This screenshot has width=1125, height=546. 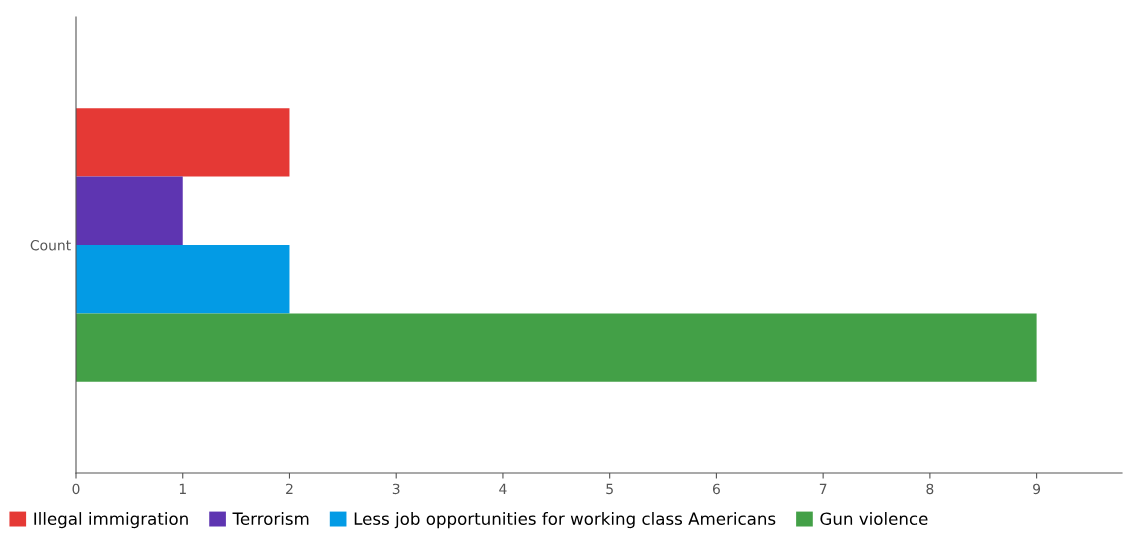 I want to click on x-tick-label: 0, so click(x=76, y=489).